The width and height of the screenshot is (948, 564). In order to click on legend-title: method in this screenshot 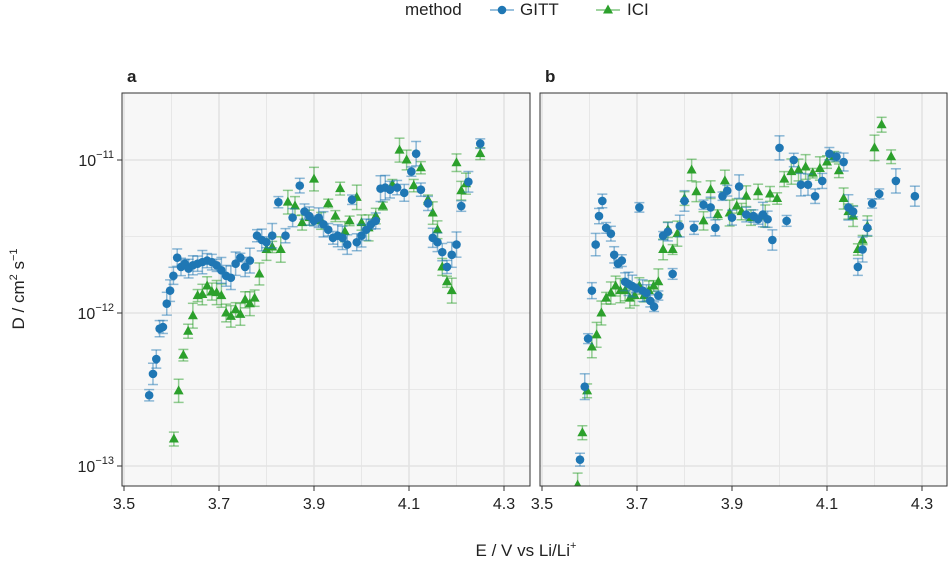, I will do `click(433, 9)`.